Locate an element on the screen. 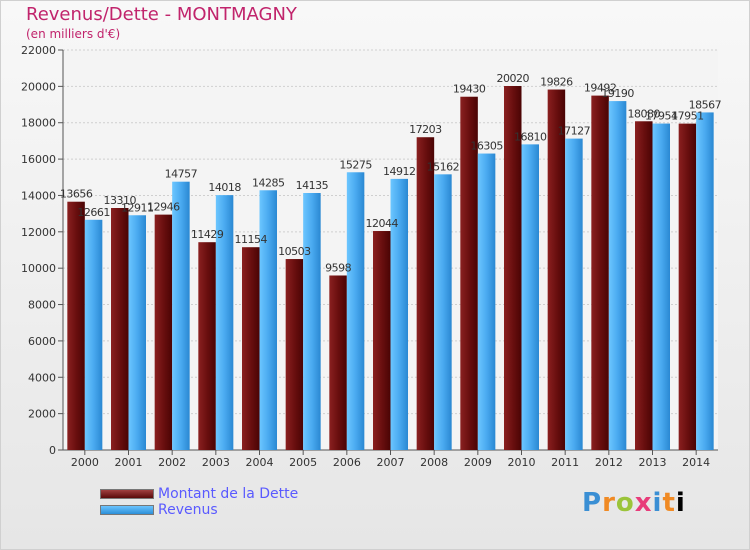 The width and height of the screenshot is (750, 550). y-tick-label: 4000 is located at coordinates (42, 377).